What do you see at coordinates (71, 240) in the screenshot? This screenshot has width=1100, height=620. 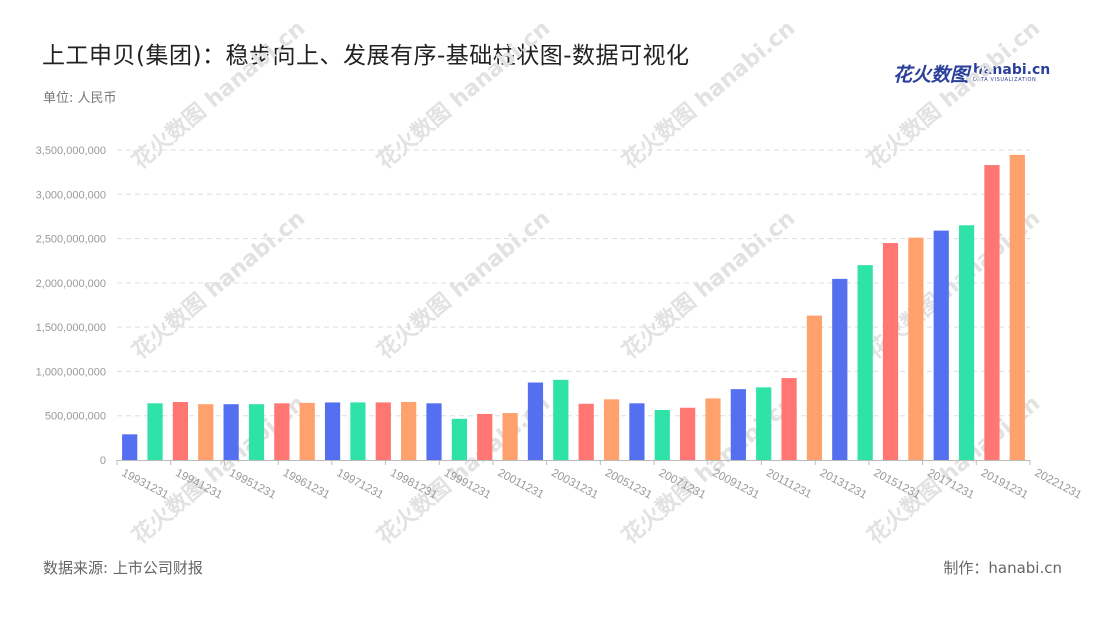 I see `y-tick-label: 2,500,000,000` at bounding box center [71, 240].